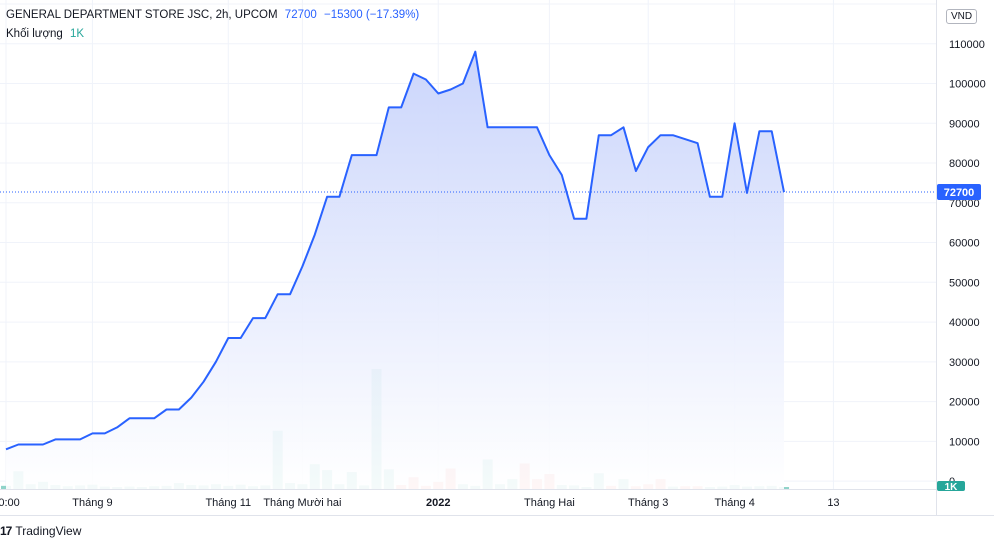 The width and height of the screenshot is (994, 540). What do you see at coordinates (10, 503) in the screenshot?
I see `x-tick-label: 00:00` at bounding box center [10, 503].